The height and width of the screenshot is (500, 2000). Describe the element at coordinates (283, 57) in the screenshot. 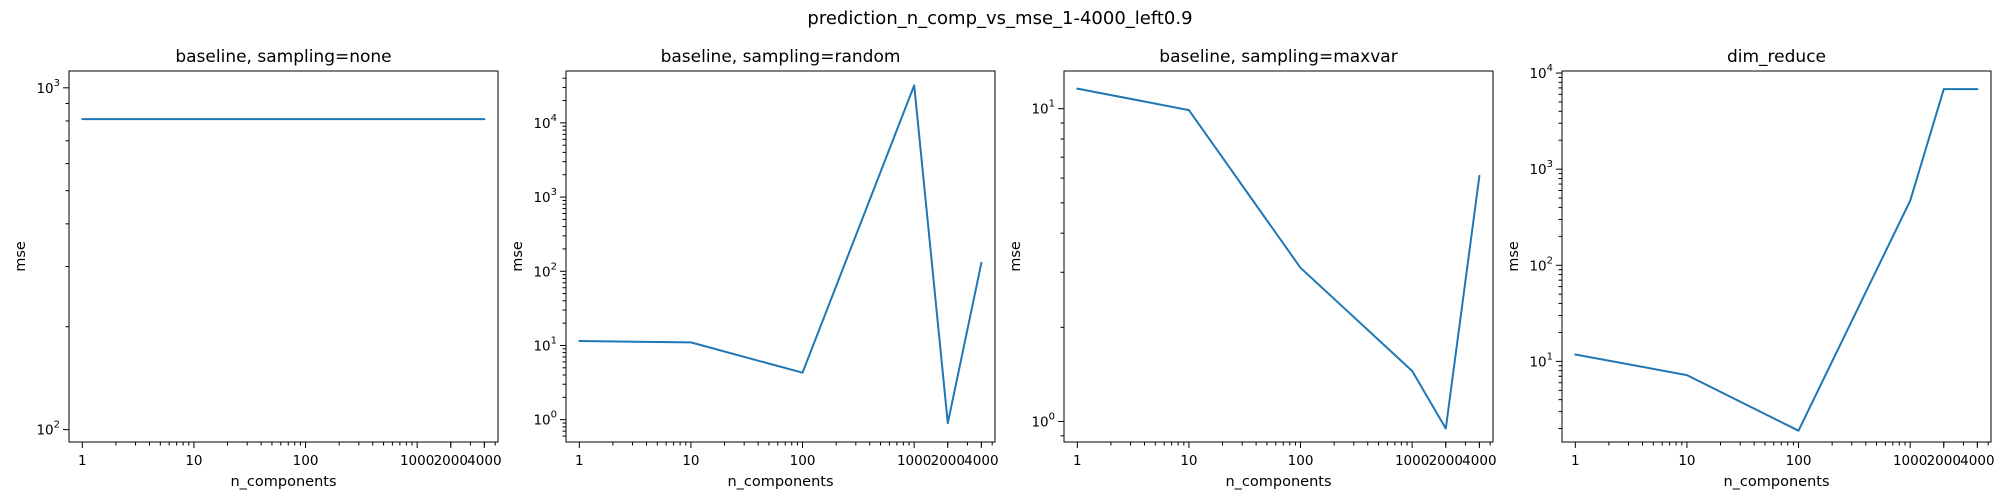

I see `subplot-title: baseline, sampling=none` at that location.